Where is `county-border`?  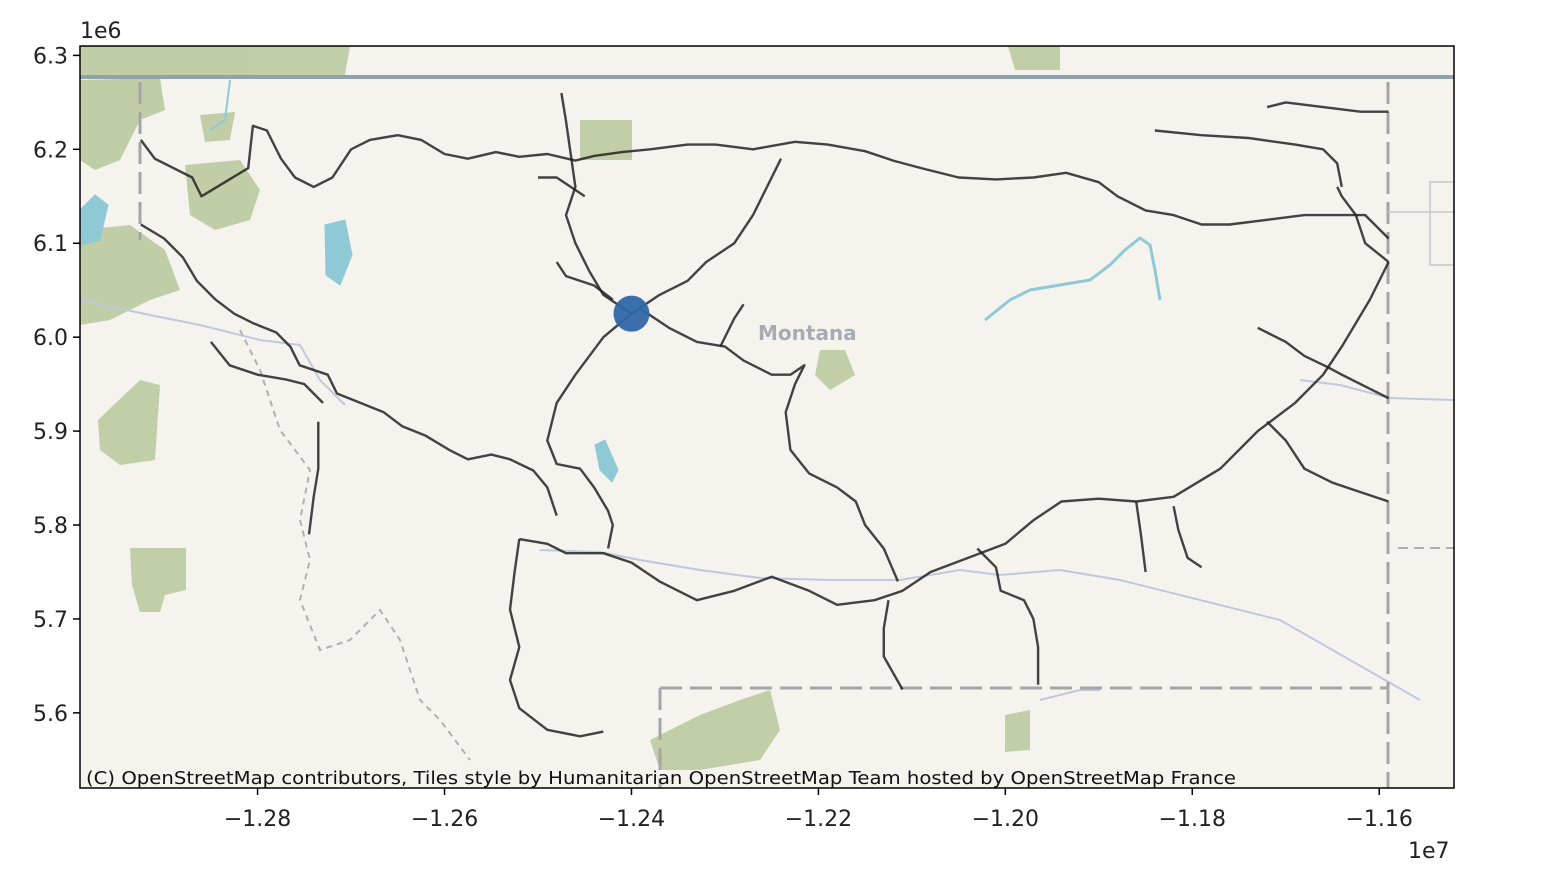 county-border is located at coordinates (1421, 223).